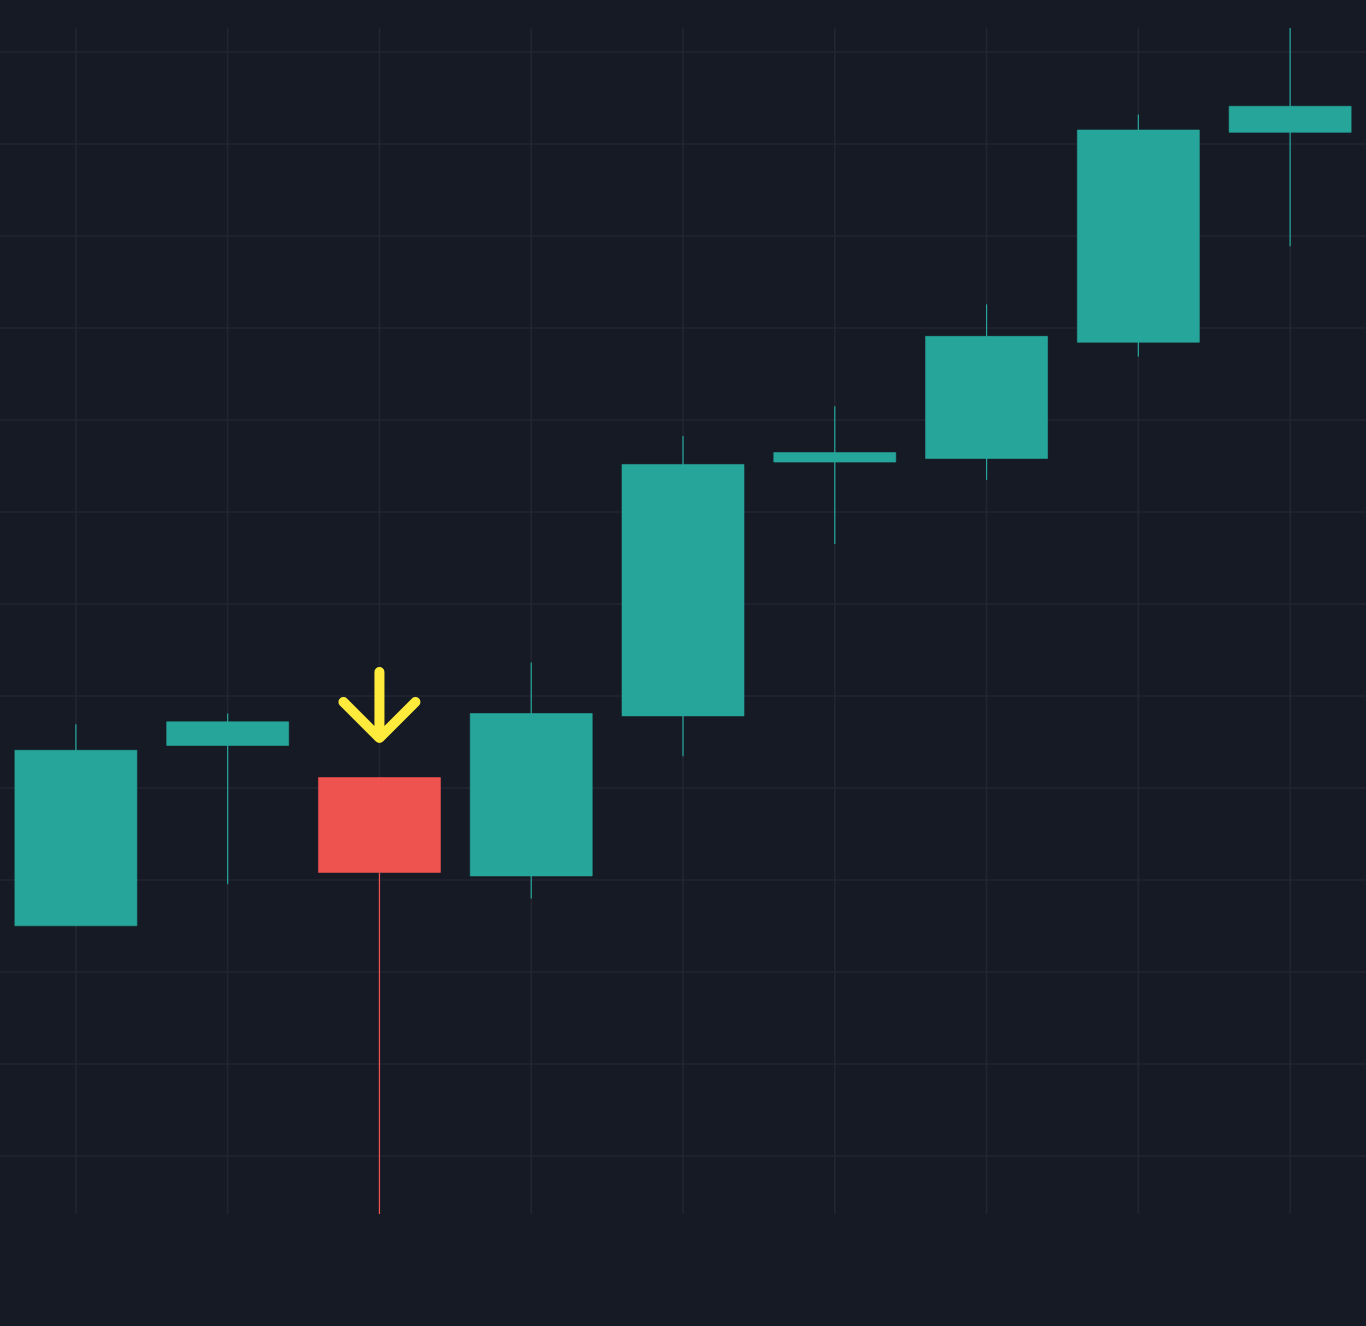 The width and height of the screenshot is (1366, 1326). Describe the element at coordinates (835, 475) in the screenshot. I see `candlestick` at that location.